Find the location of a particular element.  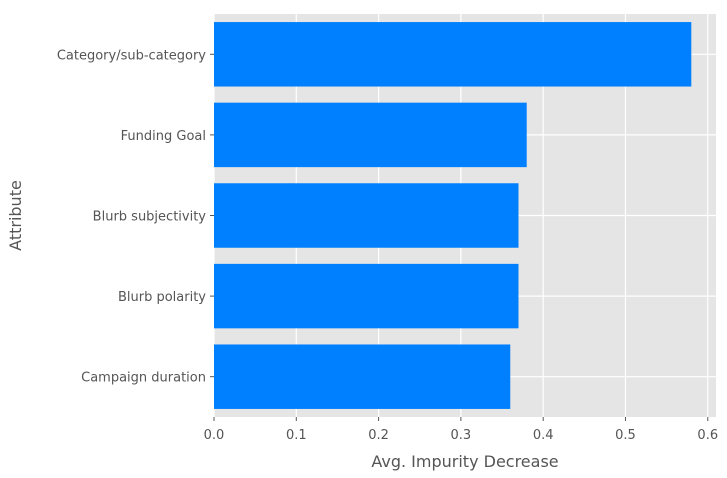

y-tick-label: Blurb polarity is located at coordinates (162, 297).